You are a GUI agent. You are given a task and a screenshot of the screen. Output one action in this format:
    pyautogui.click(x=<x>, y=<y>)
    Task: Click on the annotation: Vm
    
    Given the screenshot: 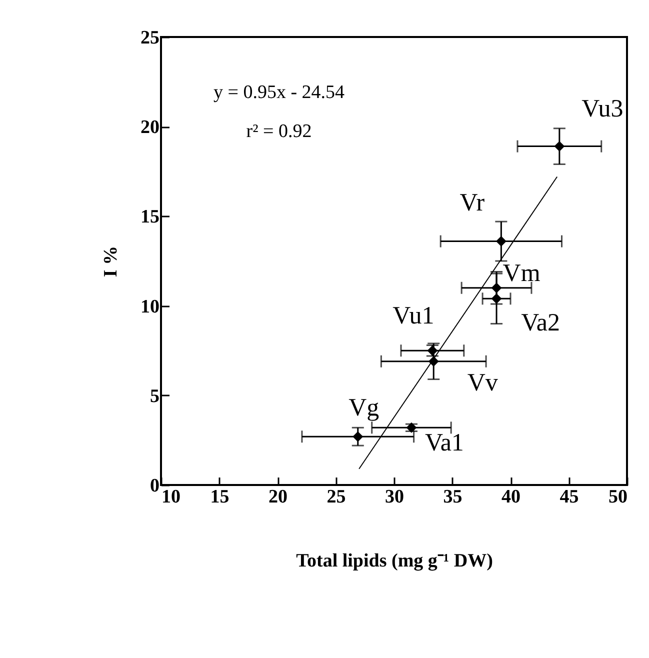 What is the action you would take?
    pyautogui.click(x=521, y=273)
    